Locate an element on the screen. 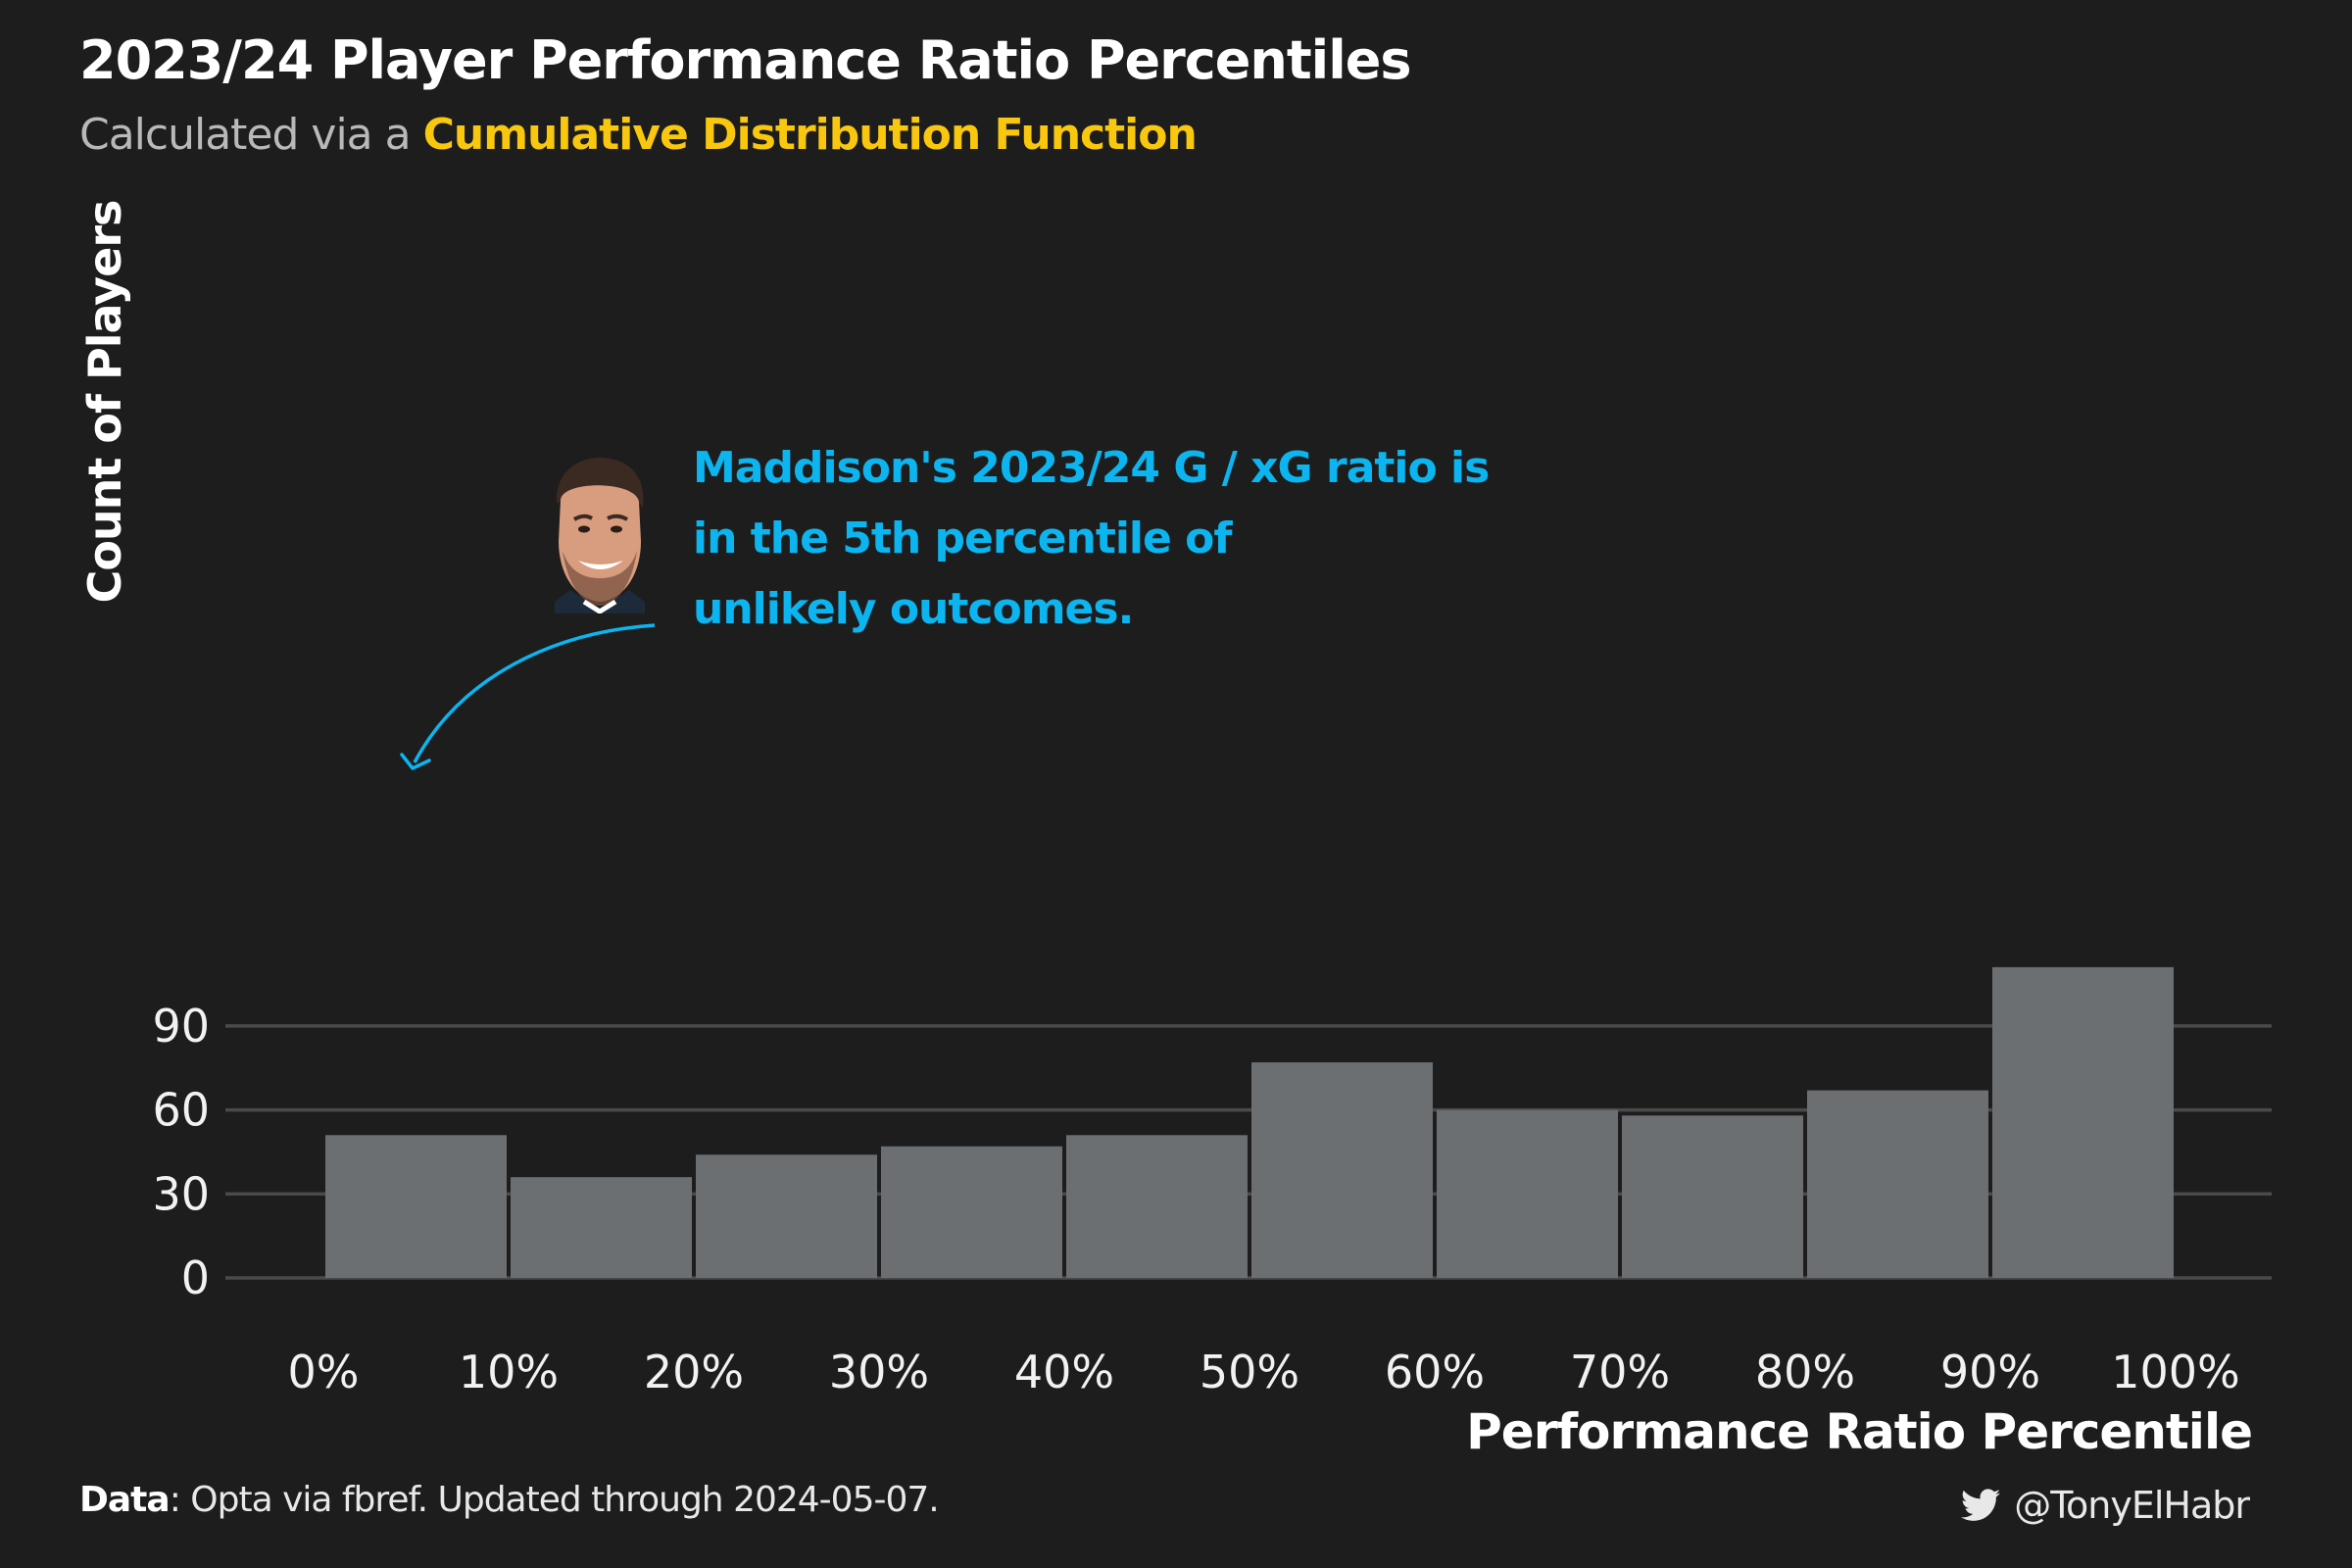 The image size is (2352, 1568). annotation-line-3: unlikely outcomes. is located at coordinates (913, 609).